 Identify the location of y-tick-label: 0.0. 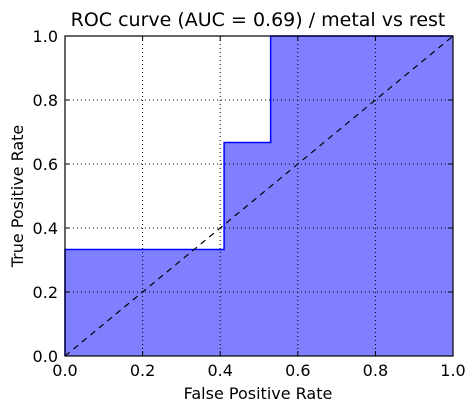
(45, 356).